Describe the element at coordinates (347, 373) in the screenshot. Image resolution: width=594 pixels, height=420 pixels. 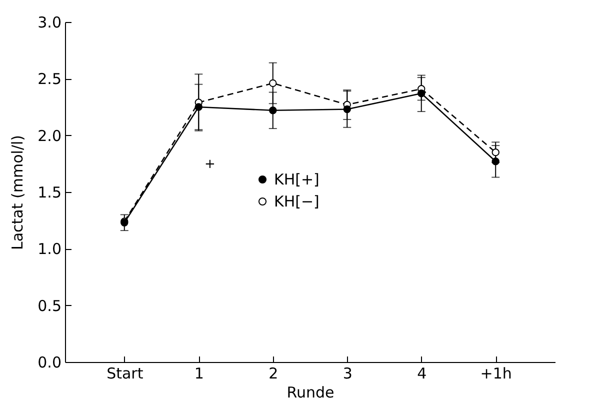
I see `x-tick-label: 3` at that location.